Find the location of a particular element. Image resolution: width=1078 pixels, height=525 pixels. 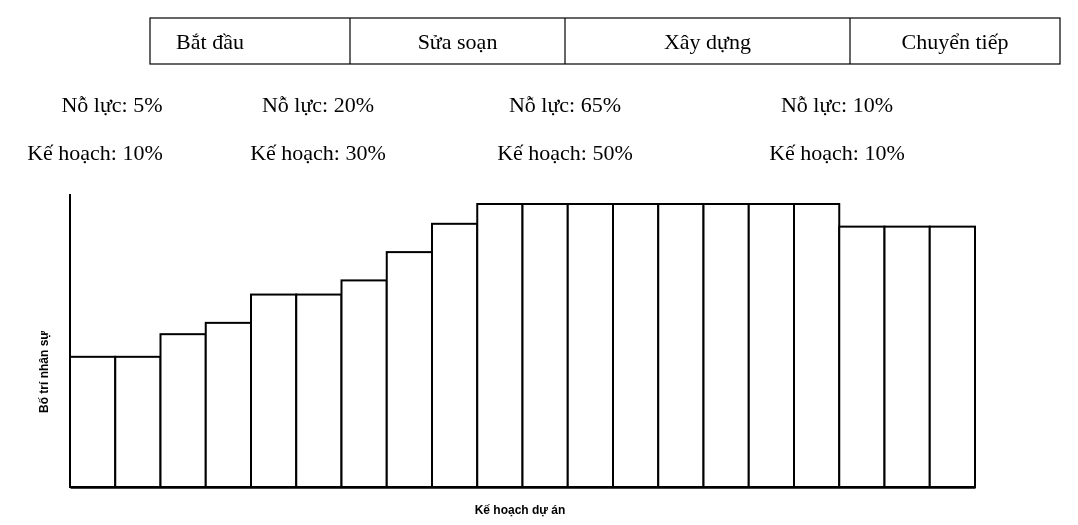

text: Chuyển tiếp is located at coordinates (955, 41).